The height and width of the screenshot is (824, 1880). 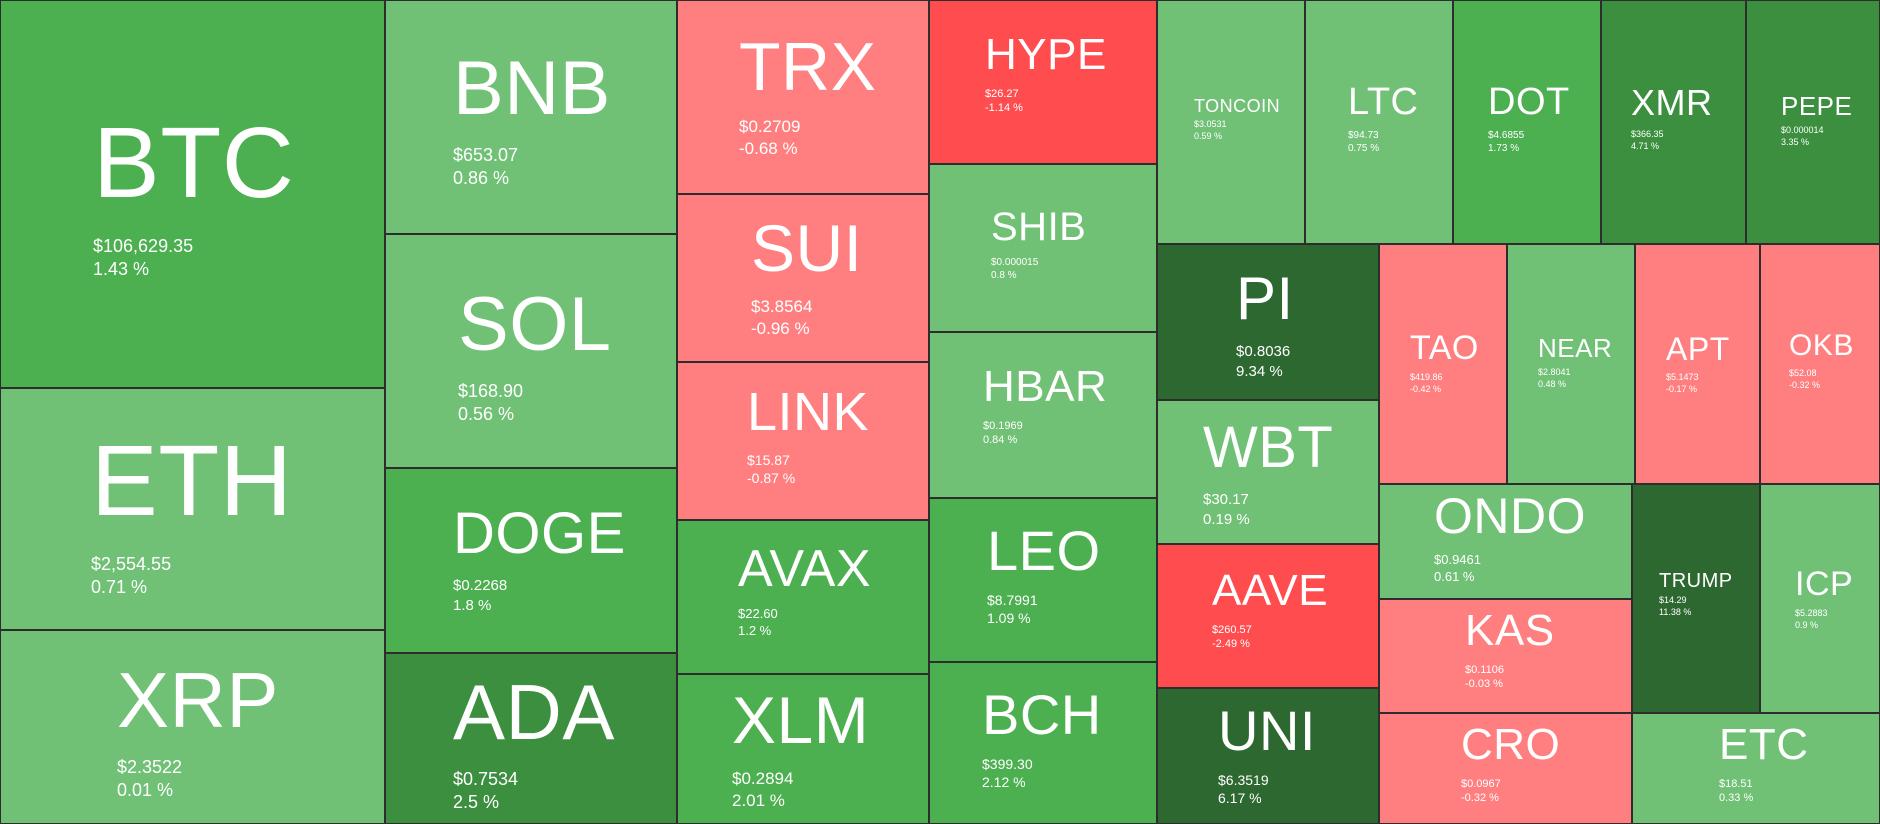 I want to click on tile-symbol: SHIB, so click(x=1039, y=227).